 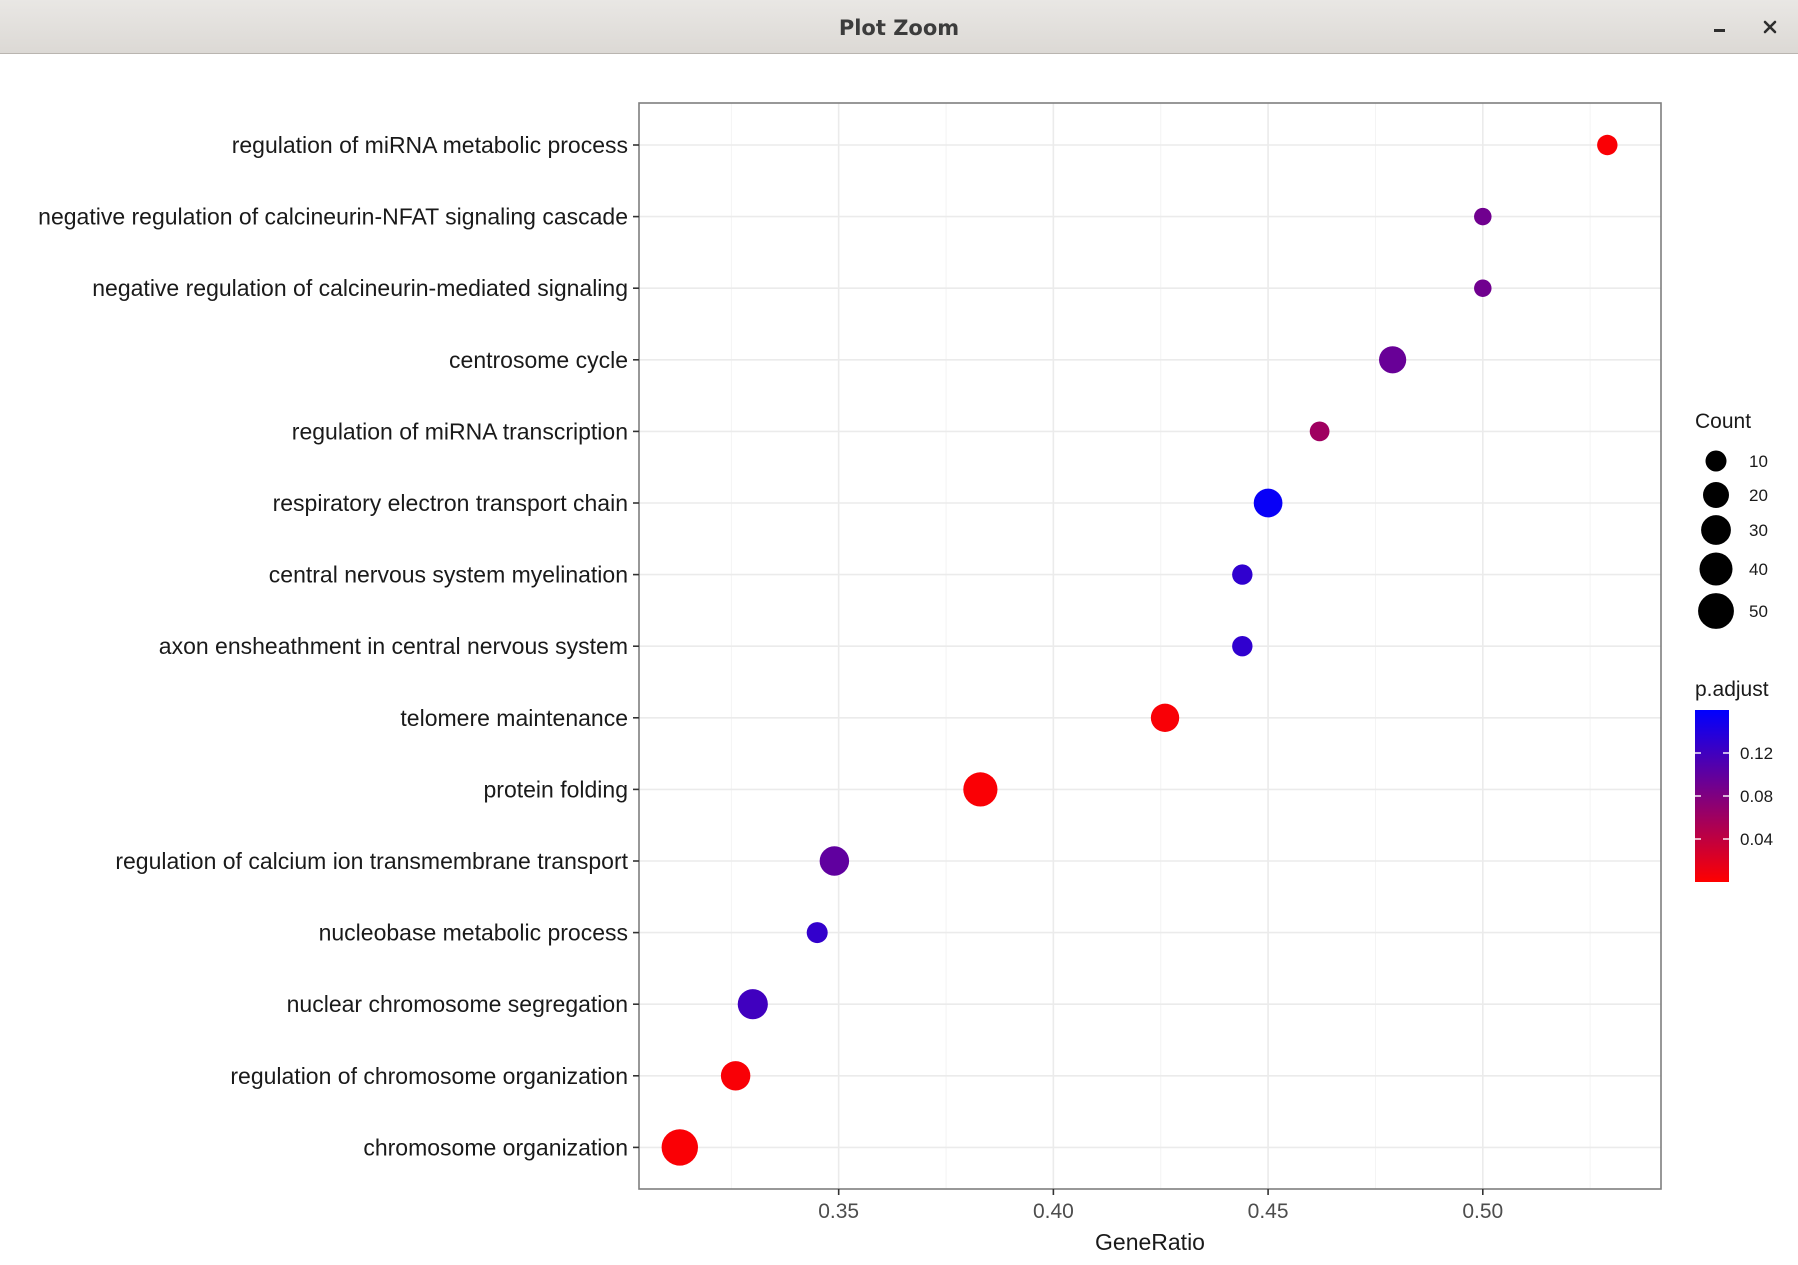 I want to click on y-tick-label: nucleobase metabolic process, so click(x=473, y=933).